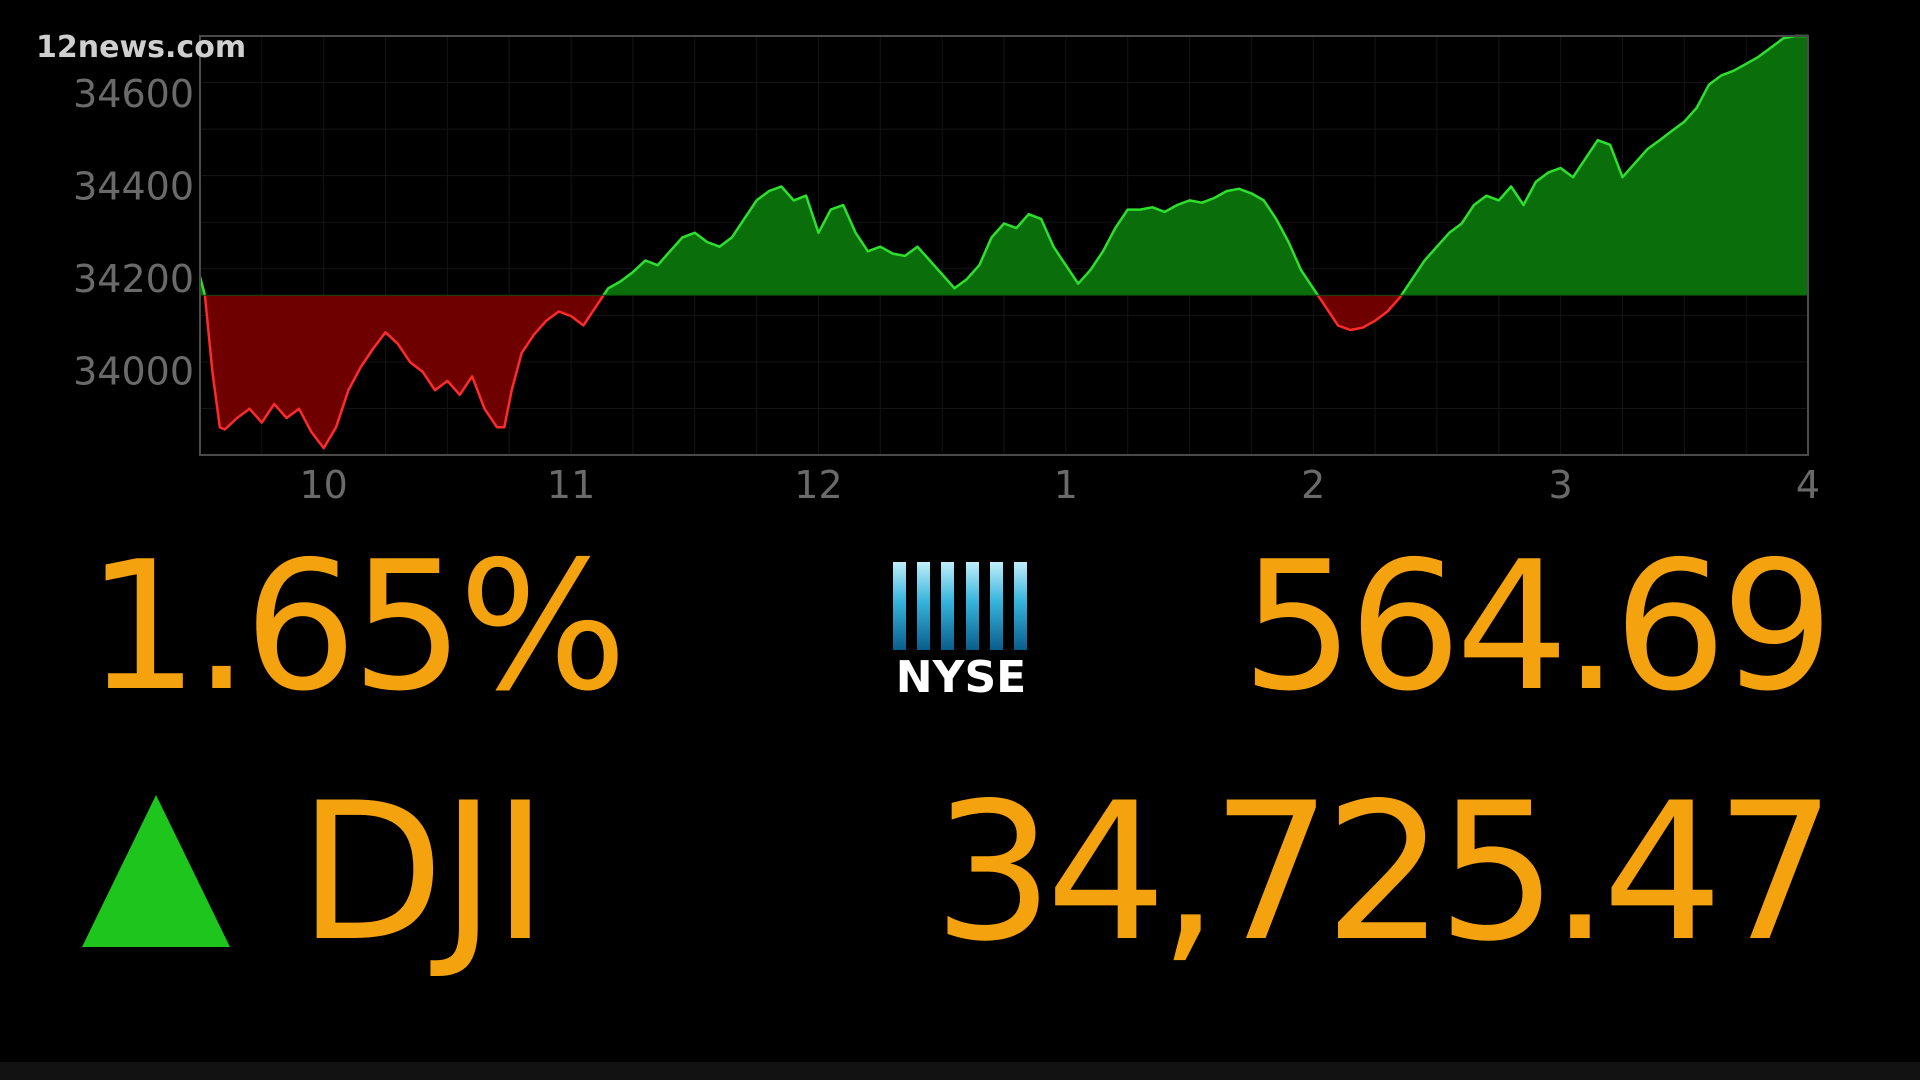 The height and width of the screenshot is (1080, 1920). I want to click on nyse-logo-bars, so click(960, 606).